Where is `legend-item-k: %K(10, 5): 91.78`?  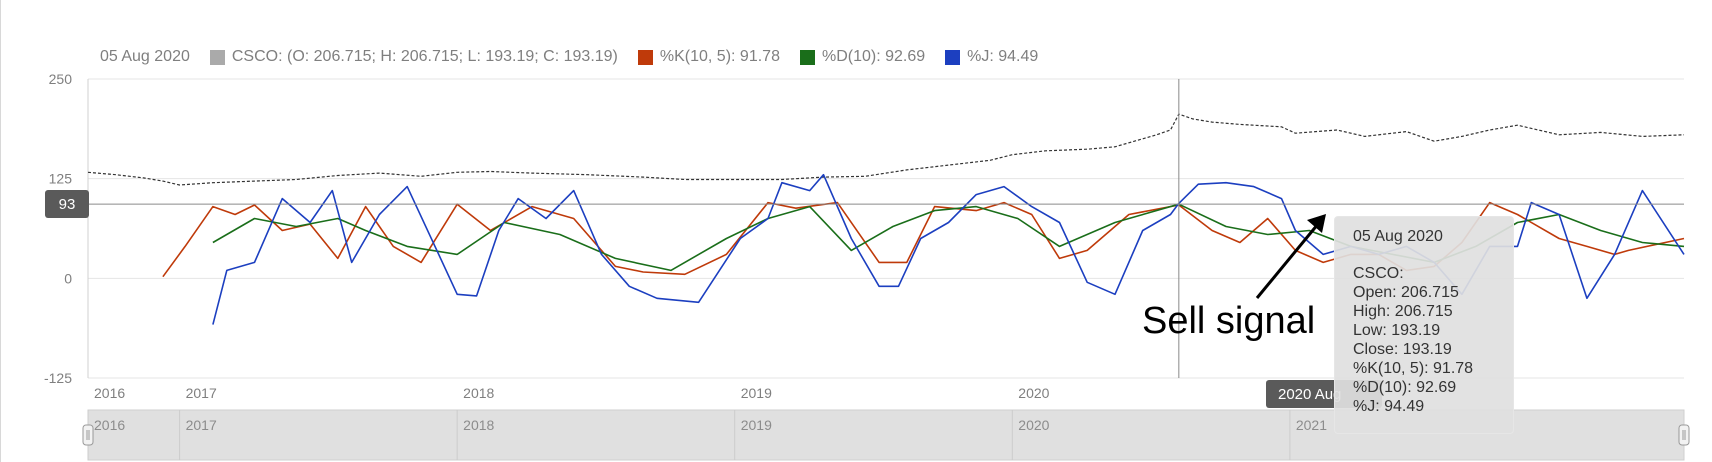 legend-item-k: %K(10, 5): 91.78 is located at coordinates (708, 57).